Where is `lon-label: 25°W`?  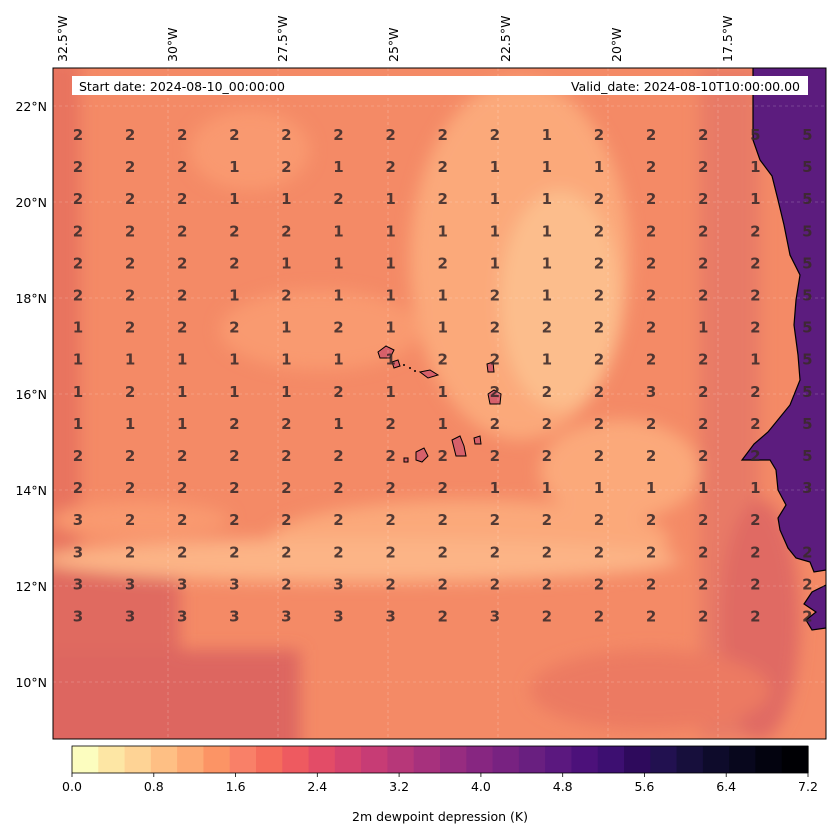
lon-label: 25°W is located at coordinates (393, 44).